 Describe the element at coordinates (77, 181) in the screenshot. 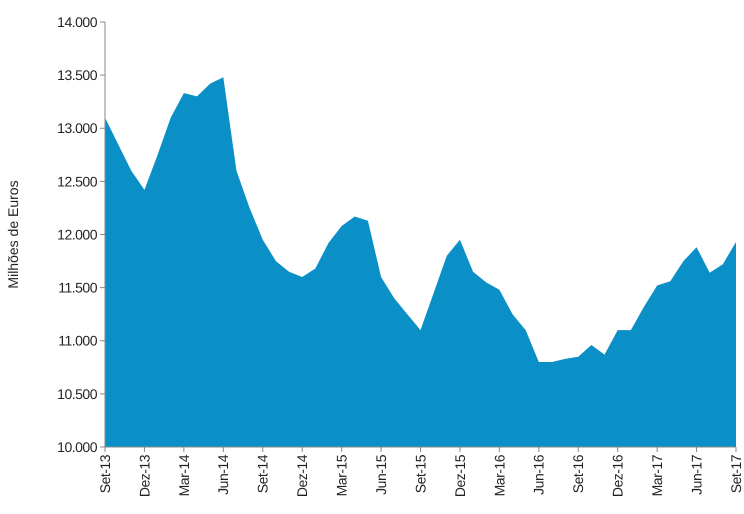

I see `y-tick-label: 12.500` at that location.